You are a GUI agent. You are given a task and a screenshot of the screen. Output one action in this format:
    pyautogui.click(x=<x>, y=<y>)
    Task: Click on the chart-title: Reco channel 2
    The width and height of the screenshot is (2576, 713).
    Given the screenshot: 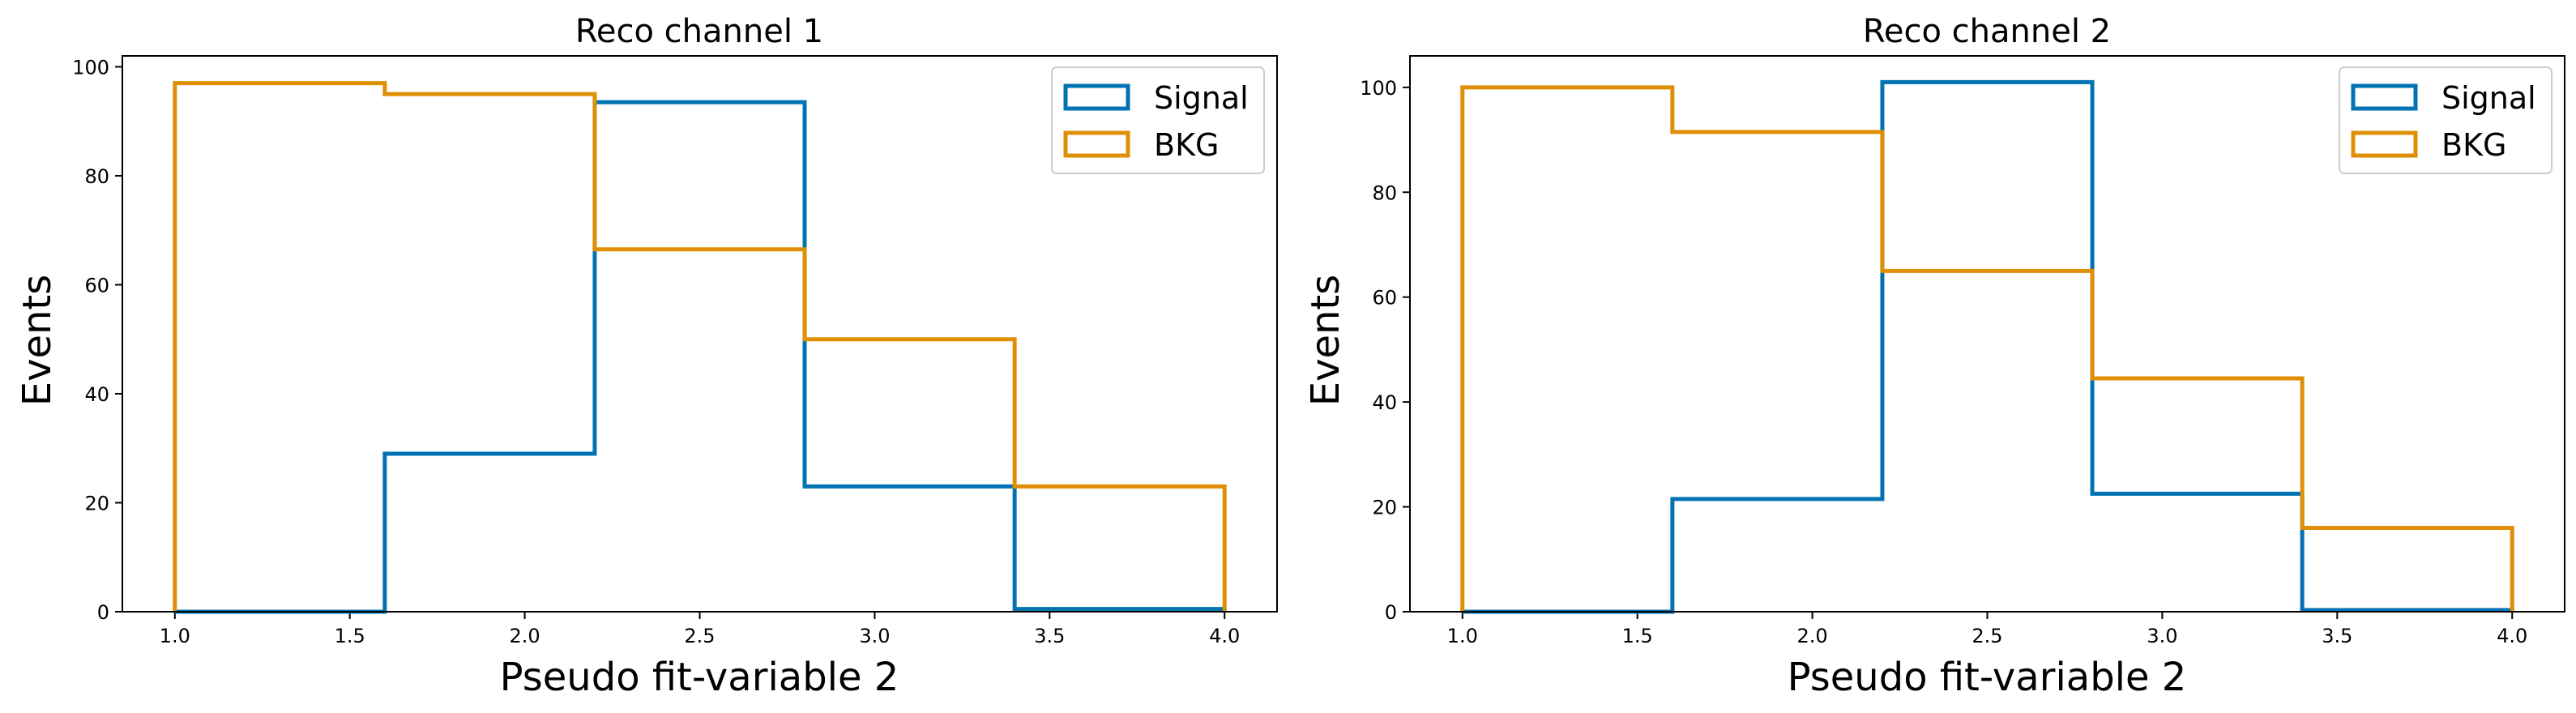 What is the action you would take?
    pyautogui.click(x=1987, y=31)
    